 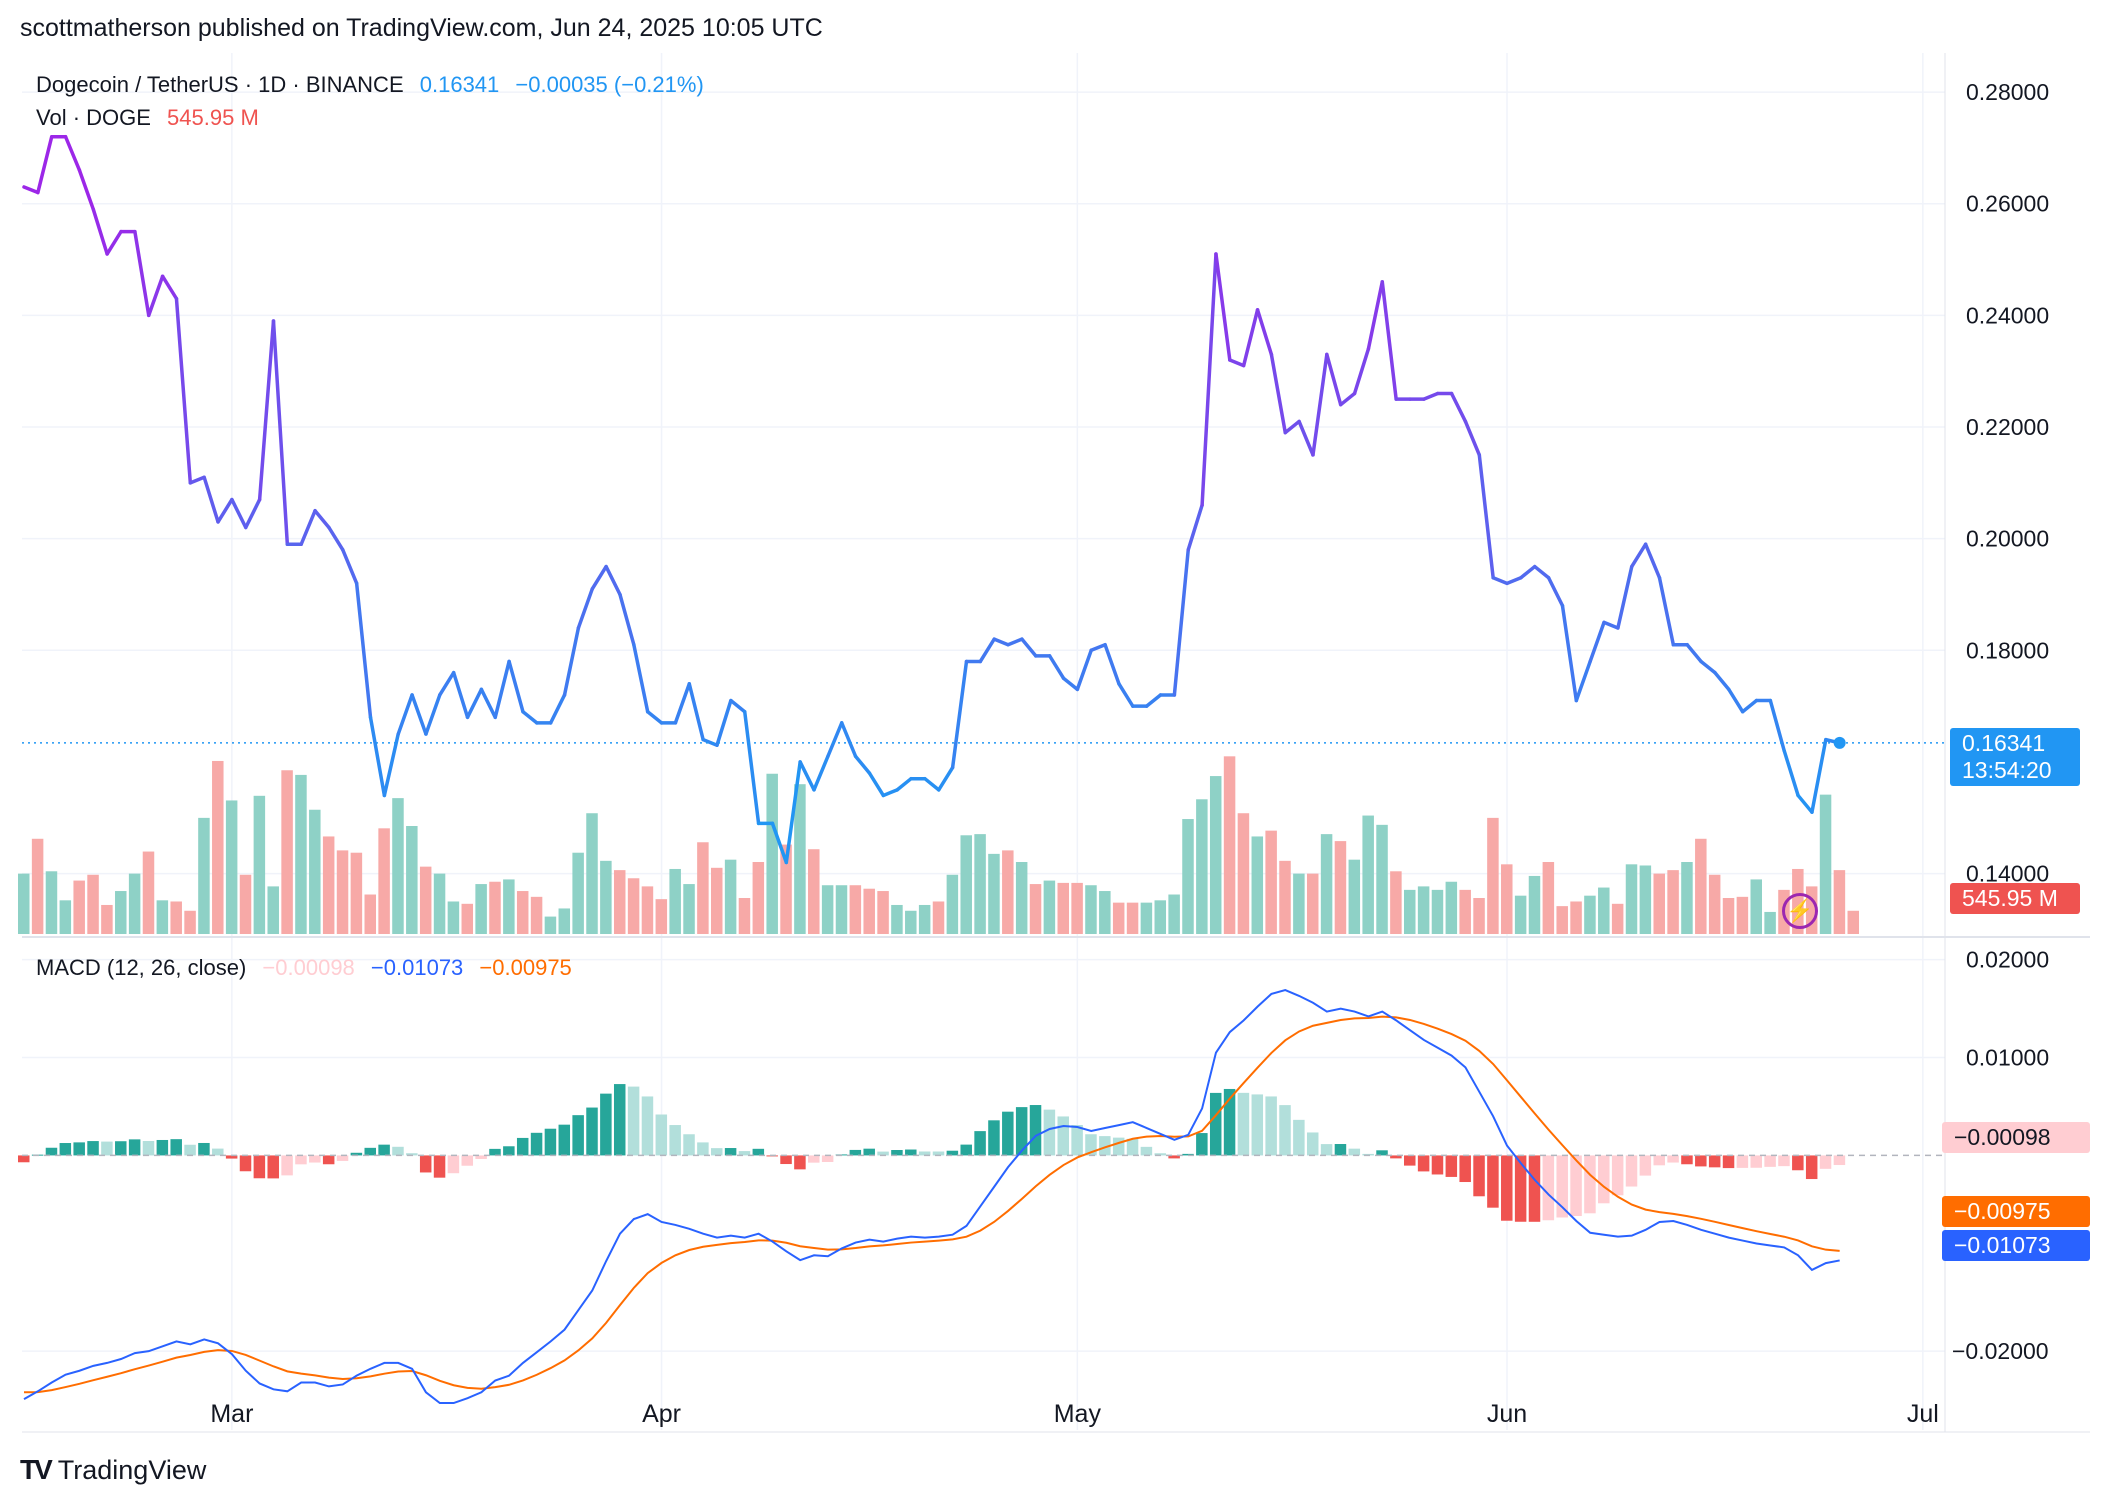 I want to click on price-tick-label: 0.28000, so click(x=2007, y=92).